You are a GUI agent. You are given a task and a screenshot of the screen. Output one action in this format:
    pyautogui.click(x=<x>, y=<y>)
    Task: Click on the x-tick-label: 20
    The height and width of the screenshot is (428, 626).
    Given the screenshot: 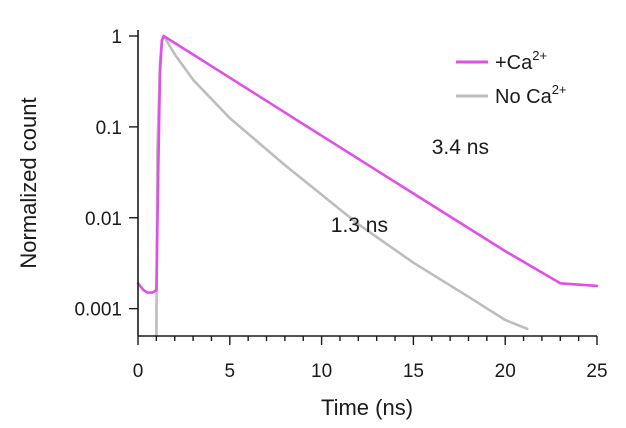 What is the action you would take?
    pyautogui.click(x=505, y=371)
    